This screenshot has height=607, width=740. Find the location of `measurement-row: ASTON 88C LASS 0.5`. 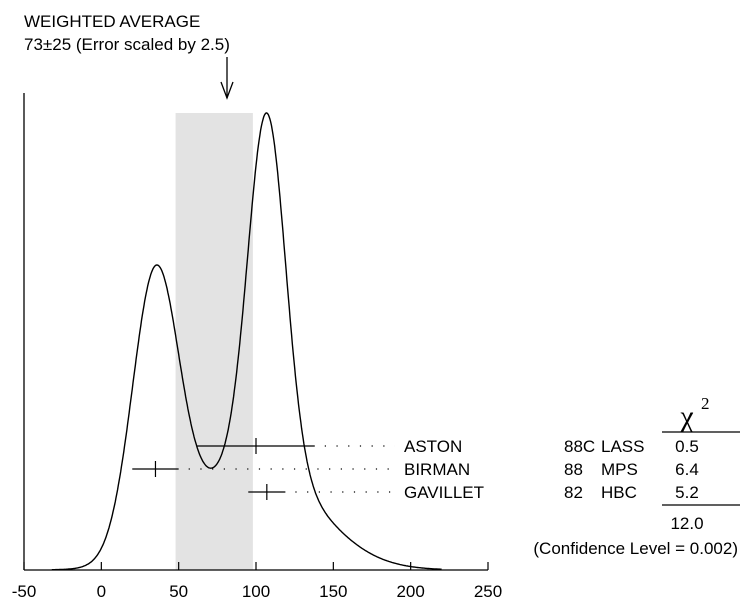

measurement-row: ASTON 88C LASS 0.5 is located at coordinates (448, 446).